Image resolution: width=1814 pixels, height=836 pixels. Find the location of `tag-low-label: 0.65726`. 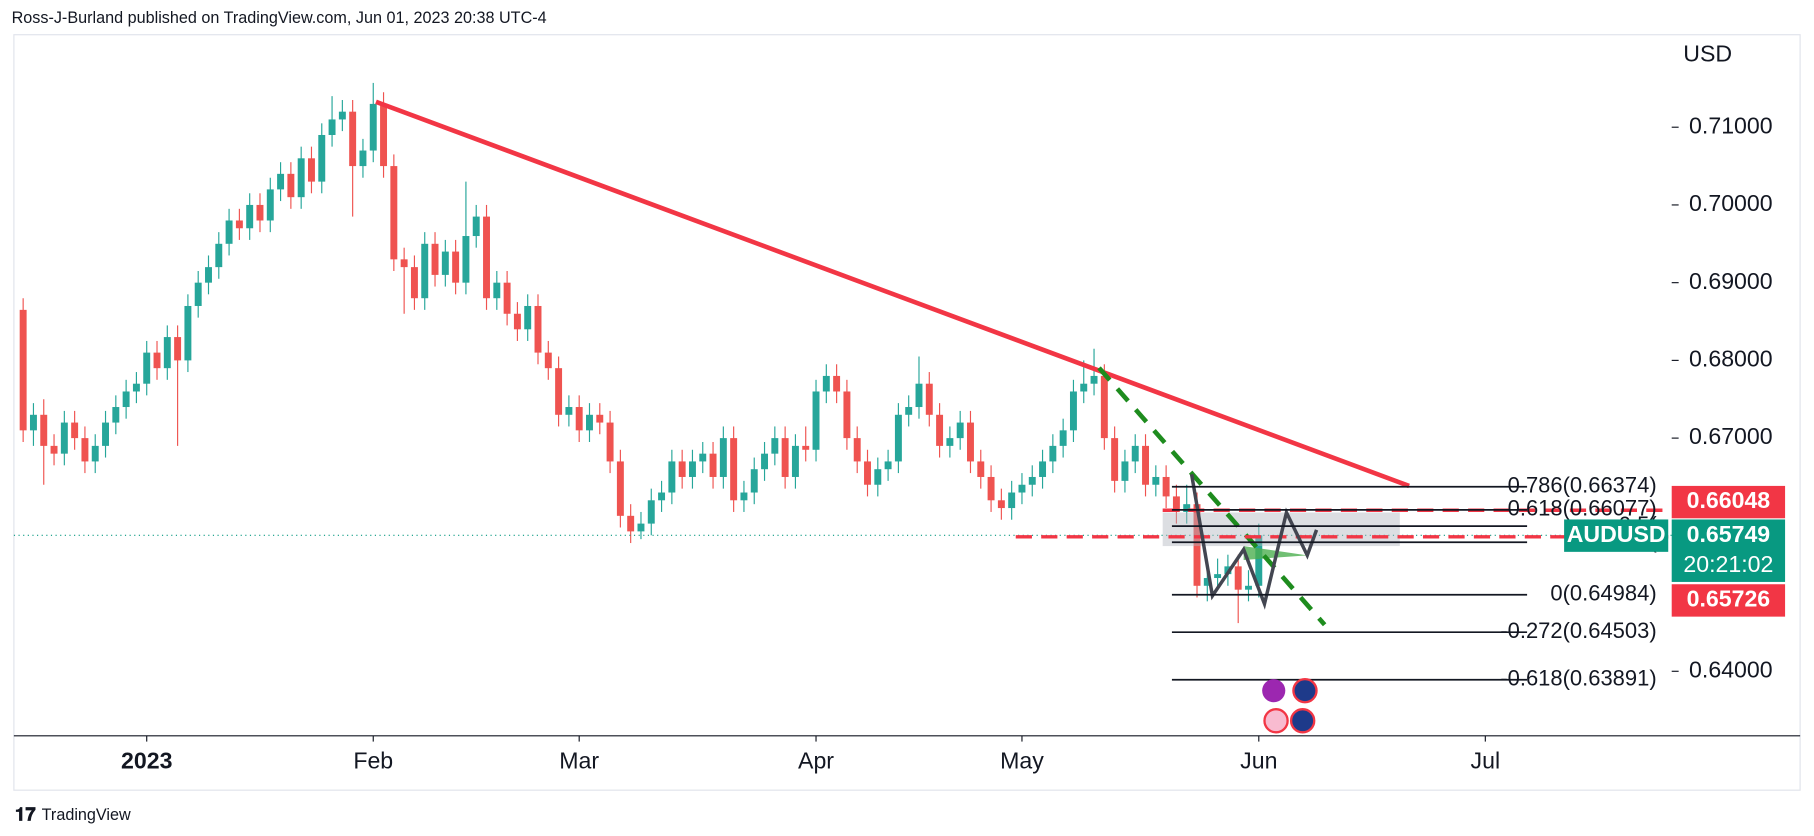

tag-low-label: 0.65726 is located at coordinates (1729, 599).